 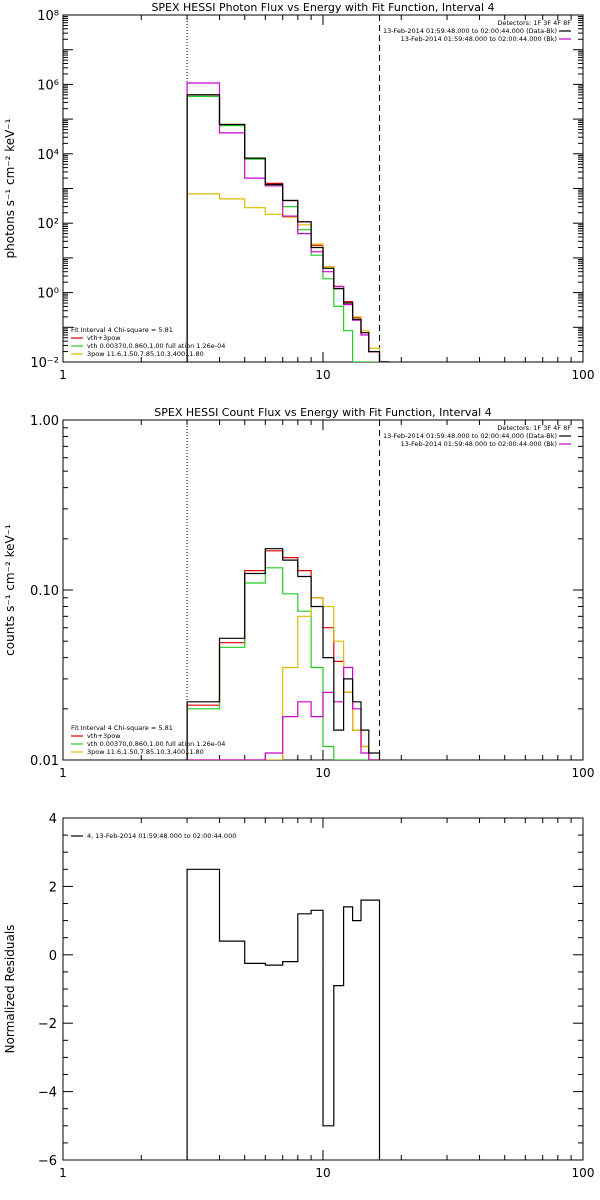 I want to click on y-tick-label: −2, so click(x=47, y=1024).